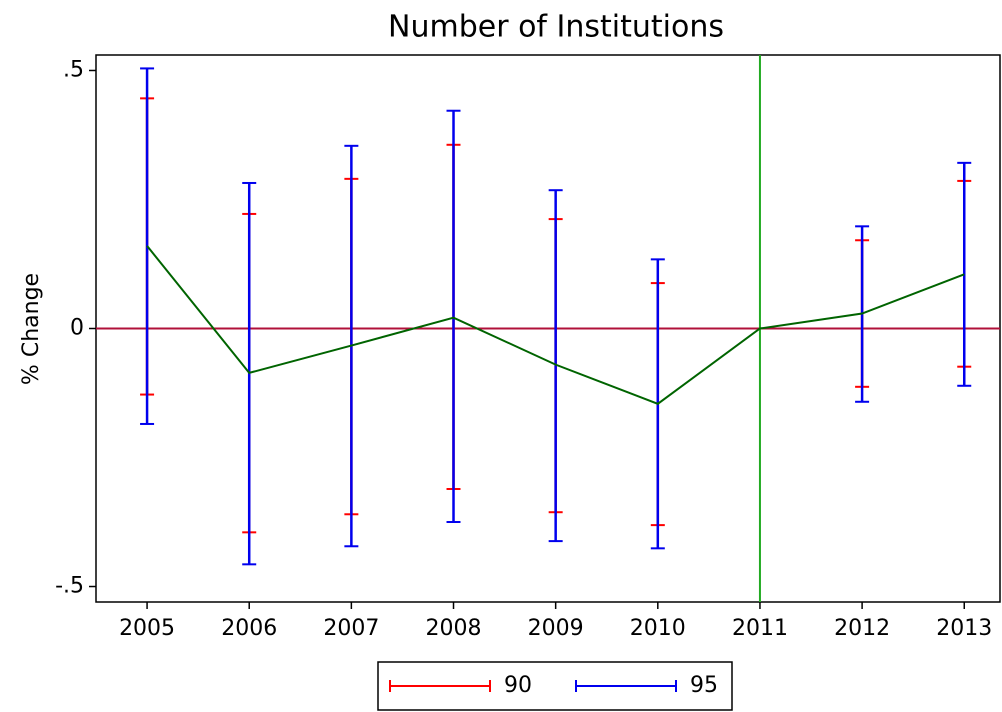 The width and height of the screenshot is (1002, 712). What do you see at coordinates (69, 586) in the screenshot?
I see `y-tick-label: -.5` at bounding box center [69, 586].